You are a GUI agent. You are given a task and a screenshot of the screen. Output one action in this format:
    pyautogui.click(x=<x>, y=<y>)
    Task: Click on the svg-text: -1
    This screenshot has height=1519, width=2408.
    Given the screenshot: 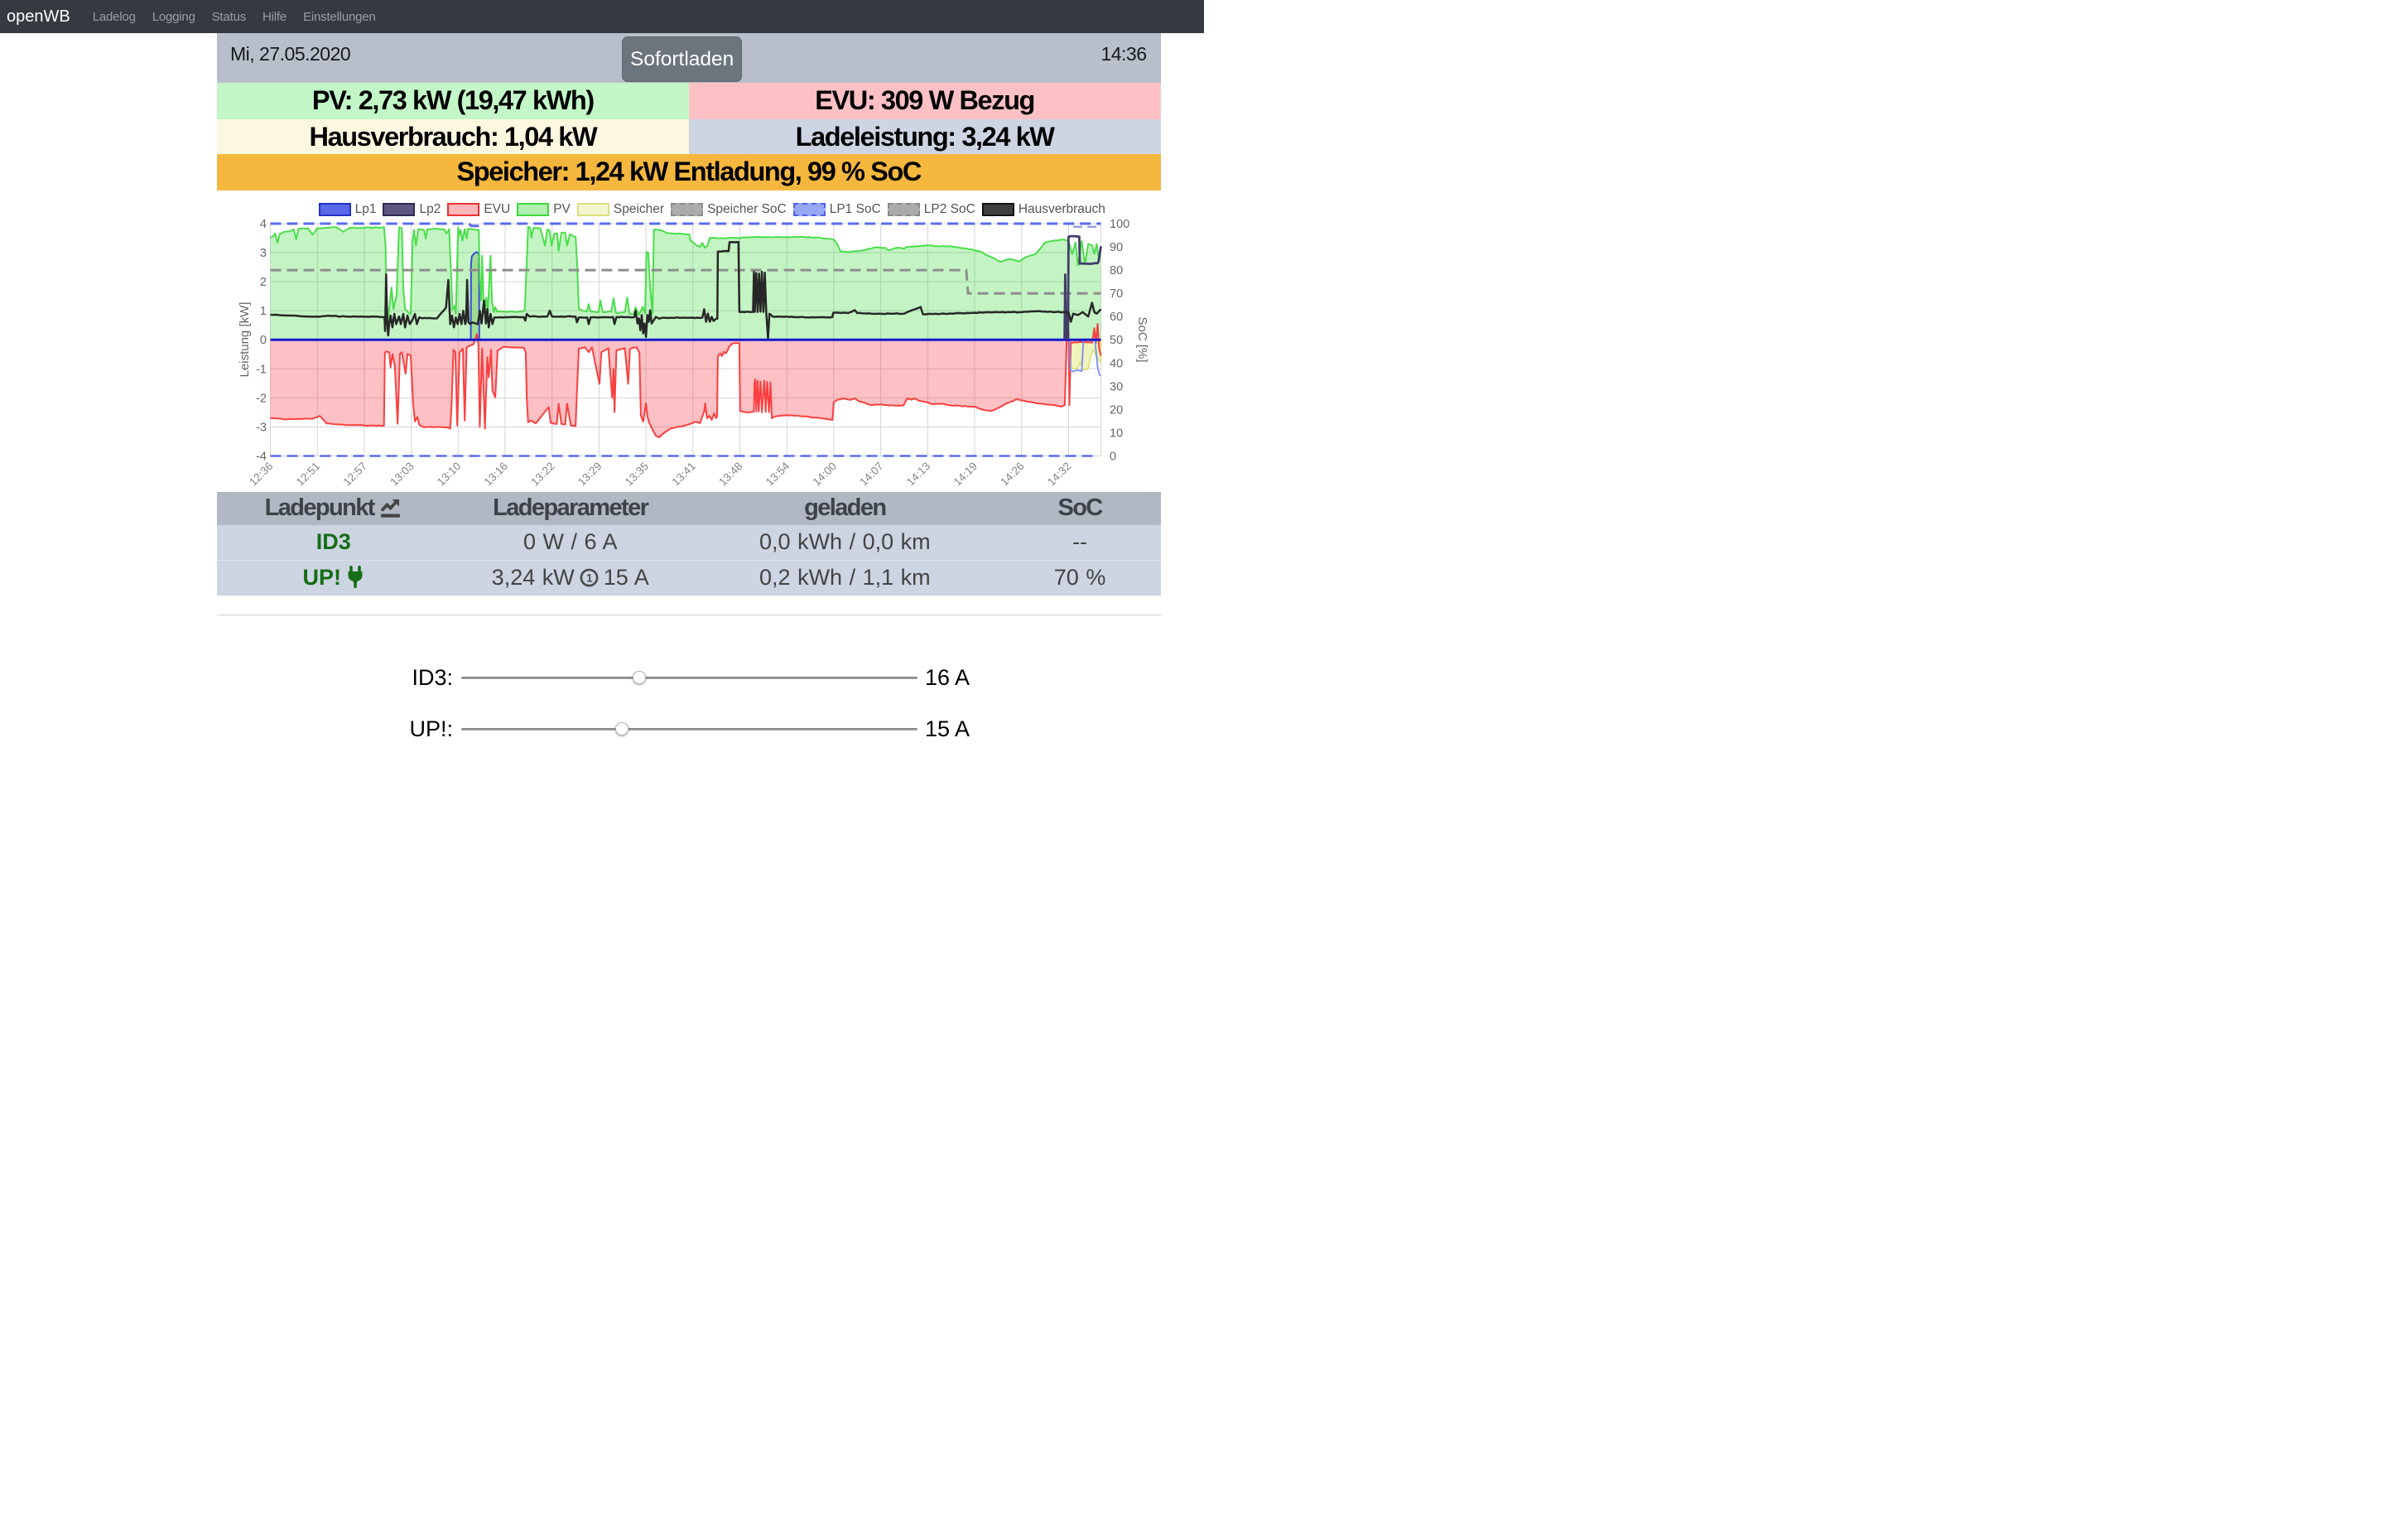 What is the action you would take?
    pyautogui.click(x=262, y=369)
    